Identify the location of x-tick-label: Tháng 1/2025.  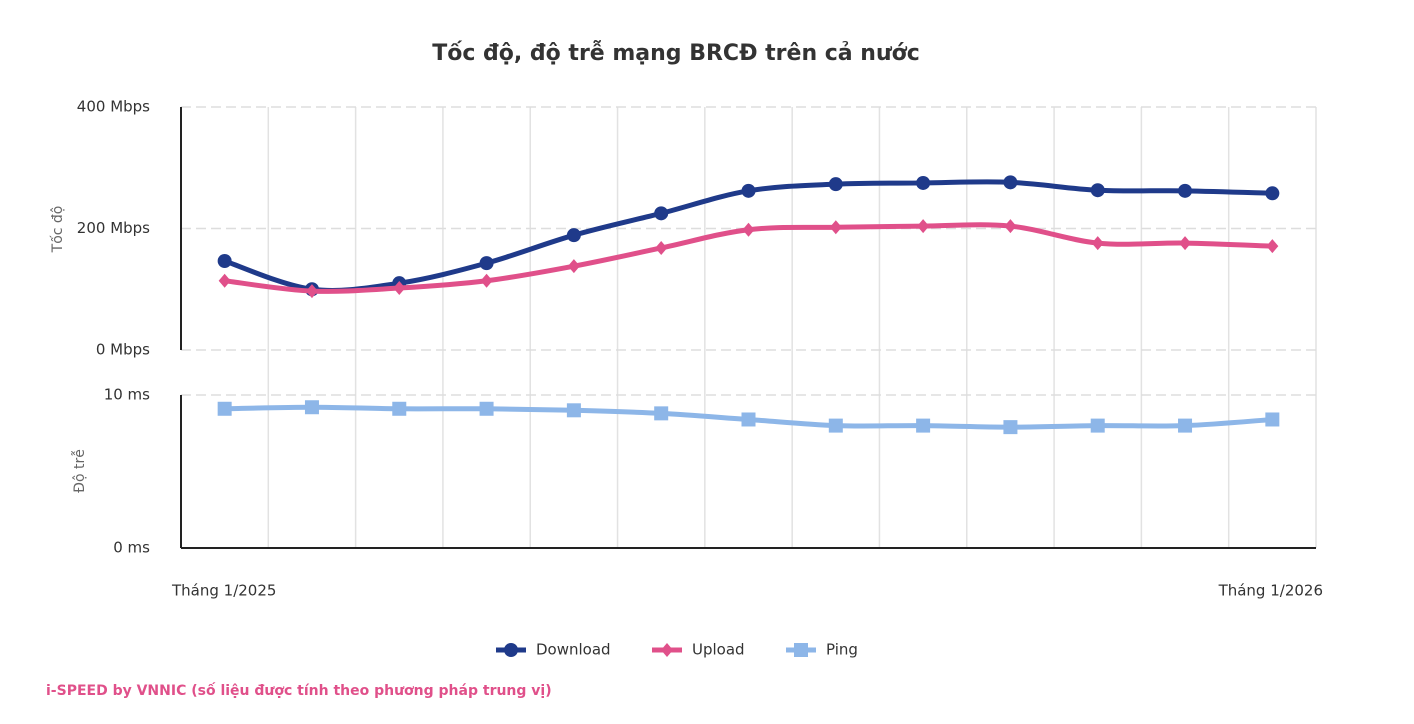
(223, 591).